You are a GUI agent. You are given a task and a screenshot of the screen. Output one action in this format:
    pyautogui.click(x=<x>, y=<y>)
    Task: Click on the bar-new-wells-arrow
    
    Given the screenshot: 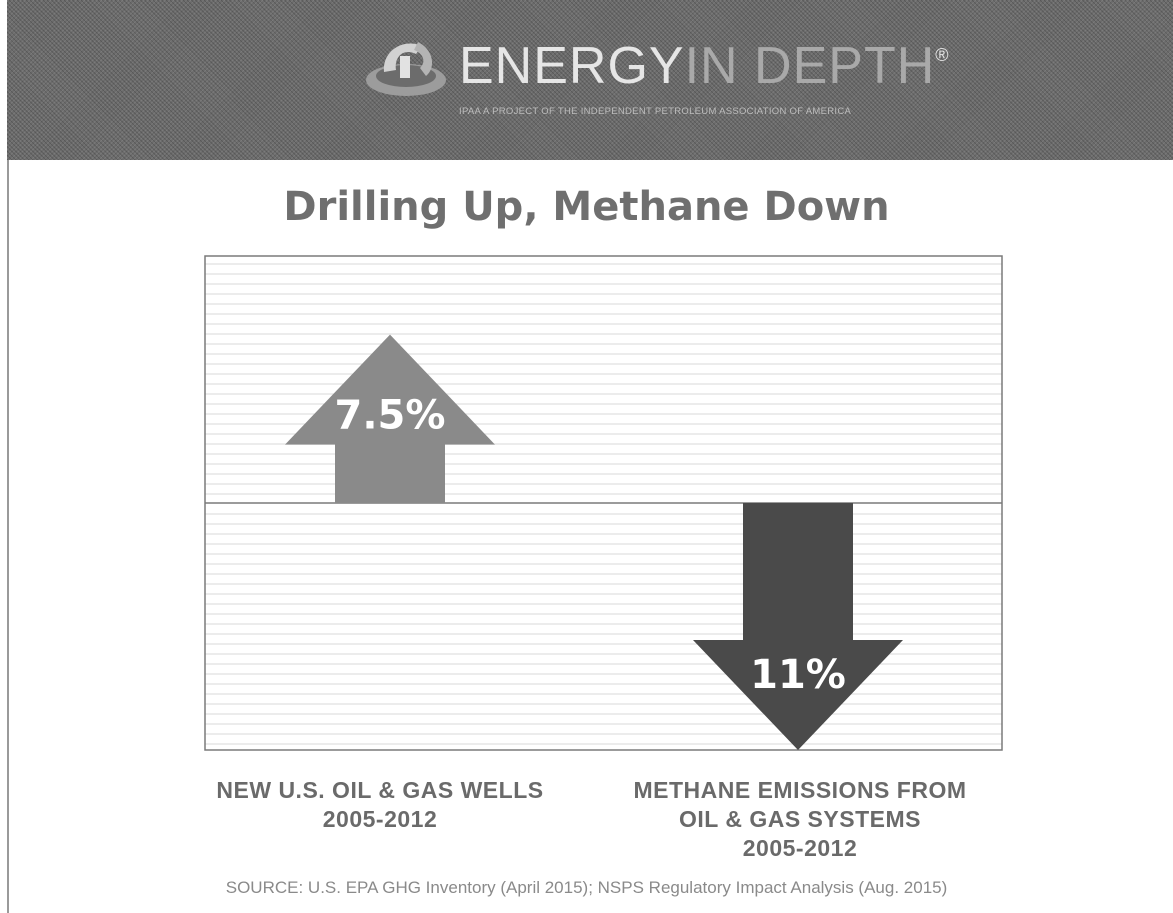 What is the action you would take?
    pyautogui.click(x=390, y=418)
    